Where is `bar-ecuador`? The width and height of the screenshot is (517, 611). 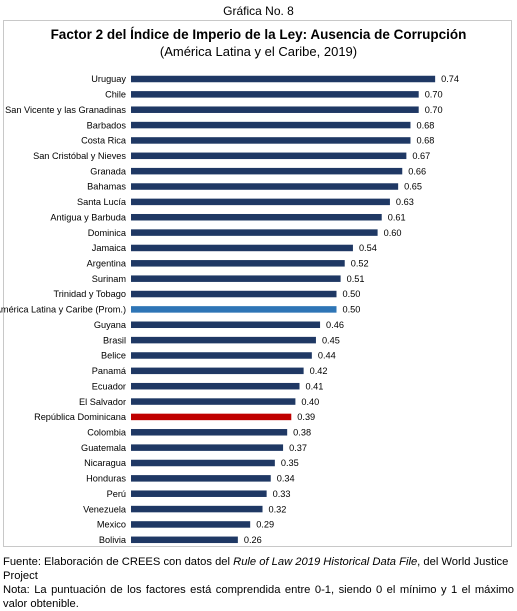
bar-ecuador is located at coordinates (215, 386).